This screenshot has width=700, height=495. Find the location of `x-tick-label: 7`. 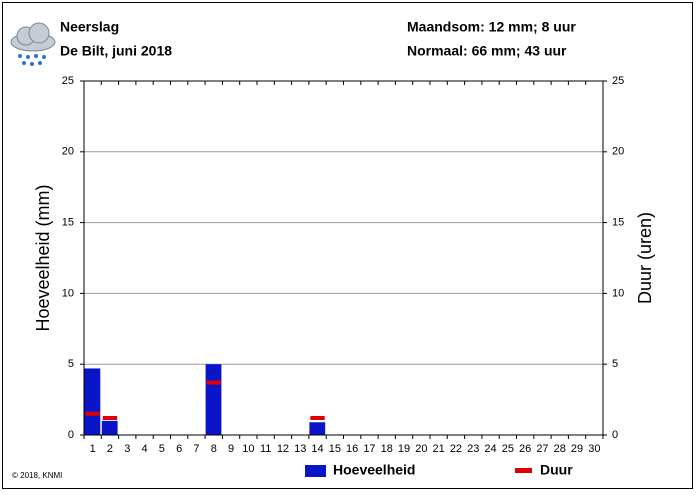

x-tick-label: 7 is located at coordinates (196, 449).